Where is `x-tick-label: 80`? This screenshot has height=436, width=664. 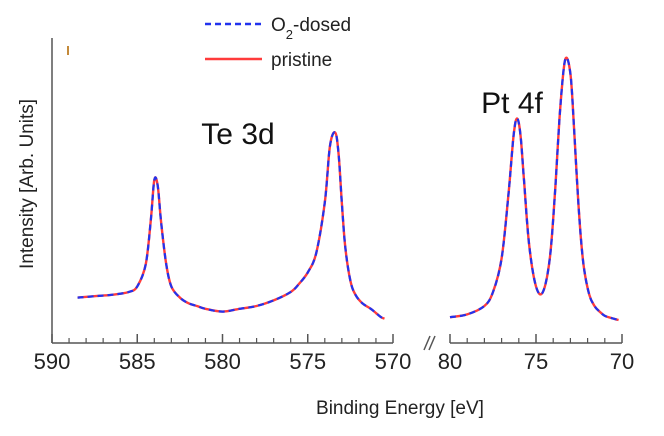 x-tick-label: 80 is located at coordinates (450, 361).